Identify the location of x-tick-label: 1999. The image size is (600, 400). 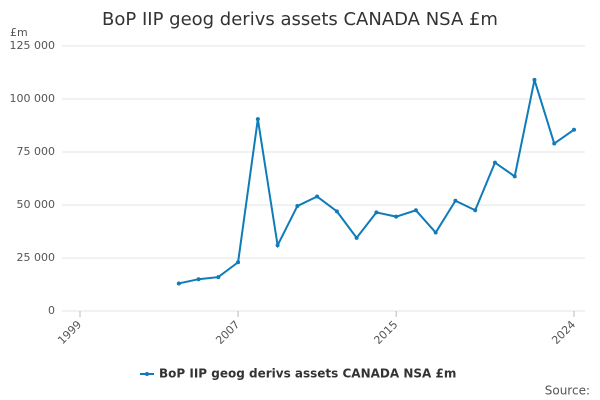
(69, 332).